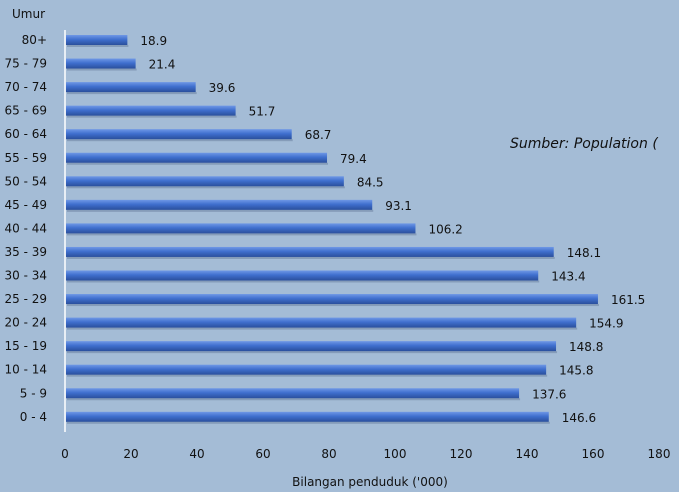 The width and height of the screenshot is (679, 492). I want to click on data-label: 154.9, so click(606, 324).